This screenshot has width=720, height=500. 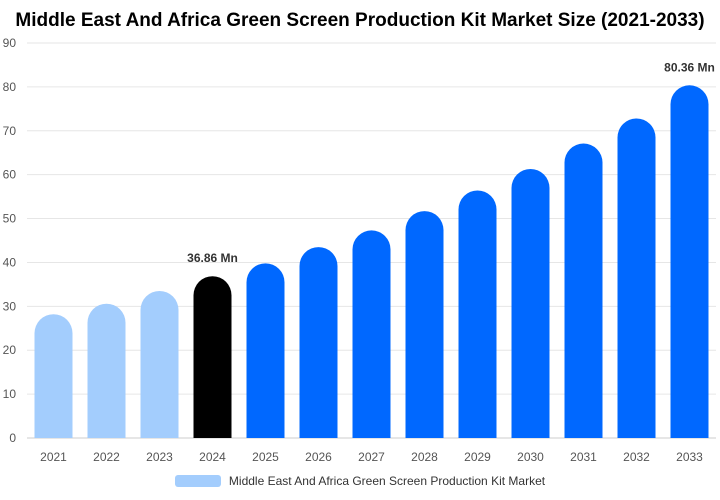 I want to click on bar-2033, so click(x=689, y=261).